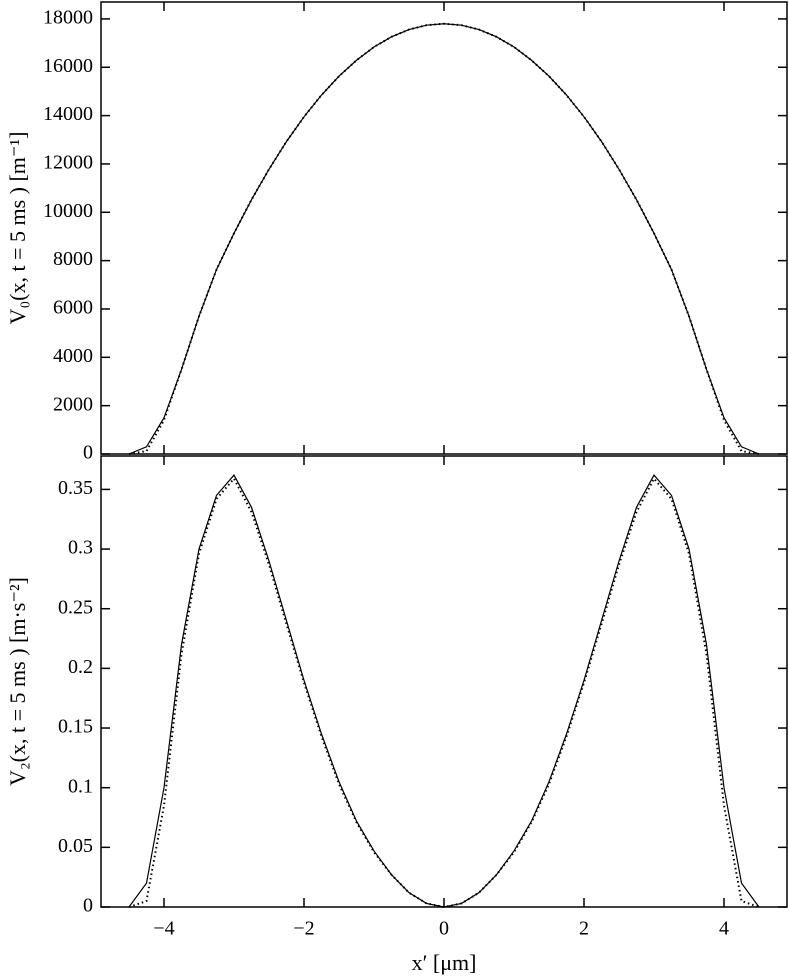 The image size is (789, 979). Describe the element at coordinates (75, 488) in the screenshot. I see `y-tick-label: 0.35` at that location.